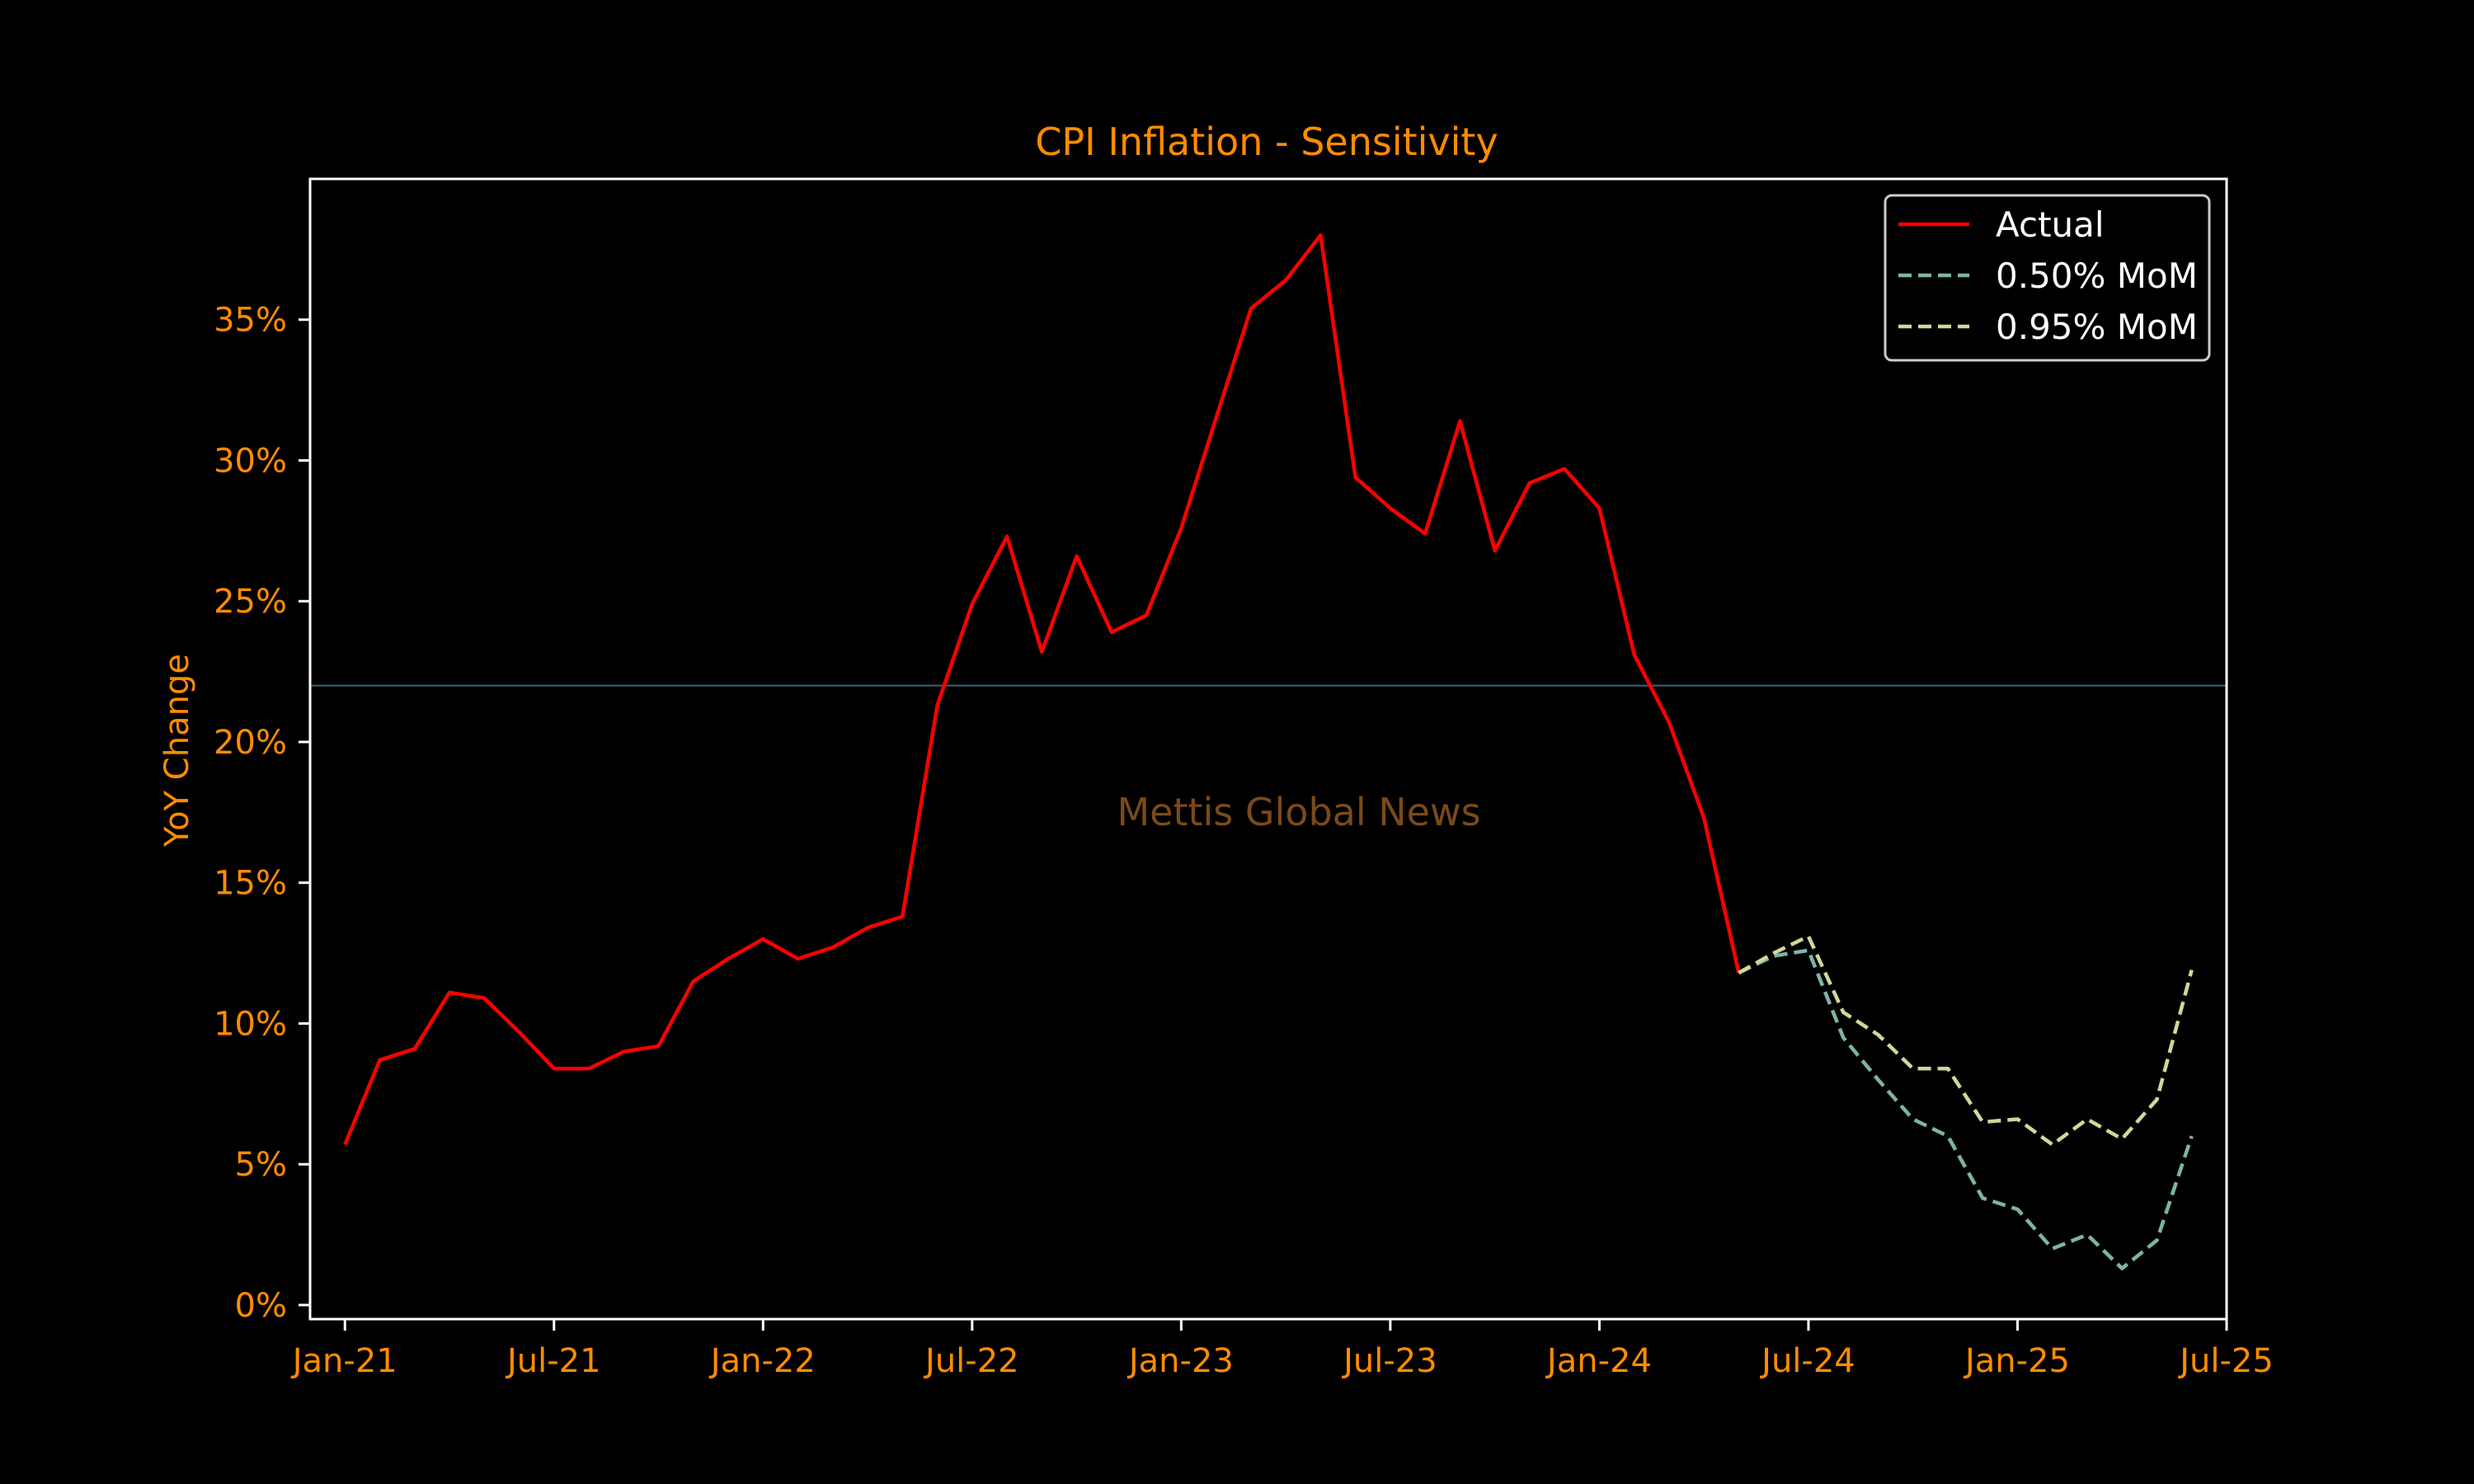 This screenshot has width=2474, height=1484. What do you see at coordinates (2050, 224) in the screenshot?
I see `legend-label-0: Actual` at bounding box center [2050, 224].